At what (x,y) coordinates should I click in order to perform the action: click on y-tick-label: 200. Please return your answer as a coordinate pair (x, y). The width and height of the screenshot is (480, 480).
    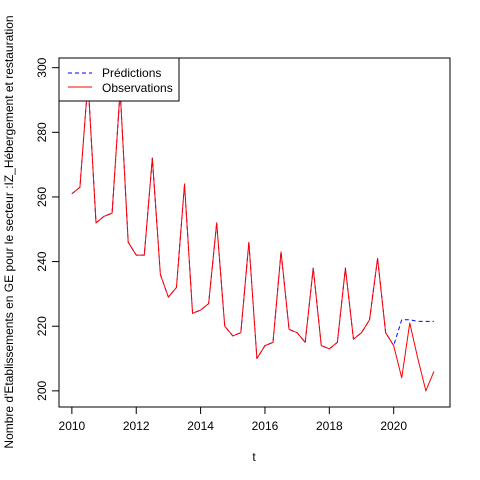
    Looking at the image, I should click on (42, 391).